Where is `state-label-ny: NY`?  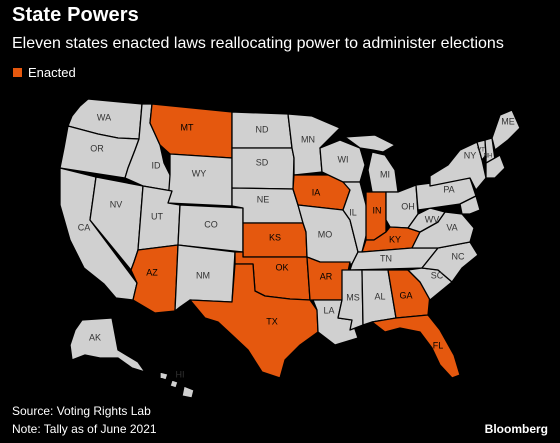
state-label-ny: NY is located at coordinates (470, 155).